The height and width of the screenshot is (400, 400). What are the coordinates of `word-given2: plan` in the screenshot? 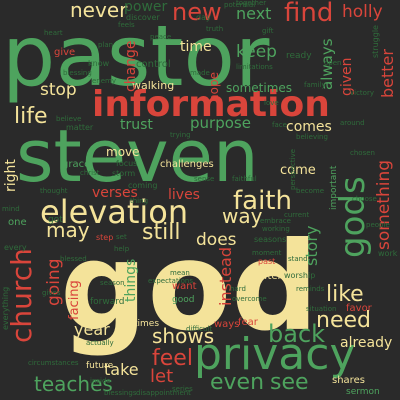 It's located at (106, 45).